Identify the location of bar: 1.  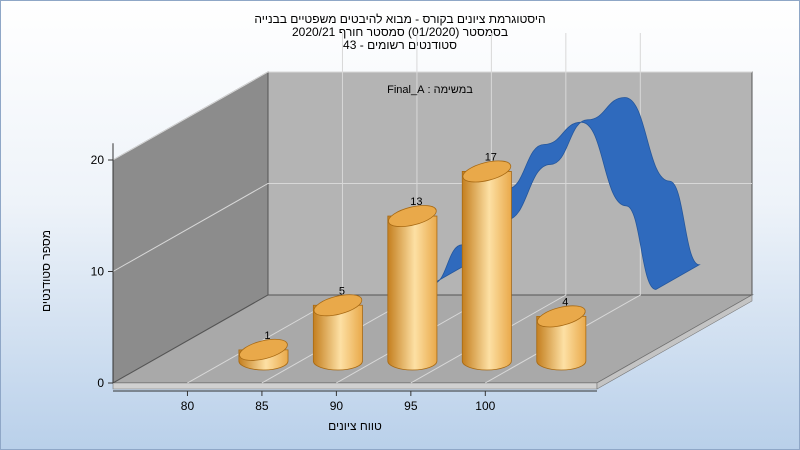
(263, 350).